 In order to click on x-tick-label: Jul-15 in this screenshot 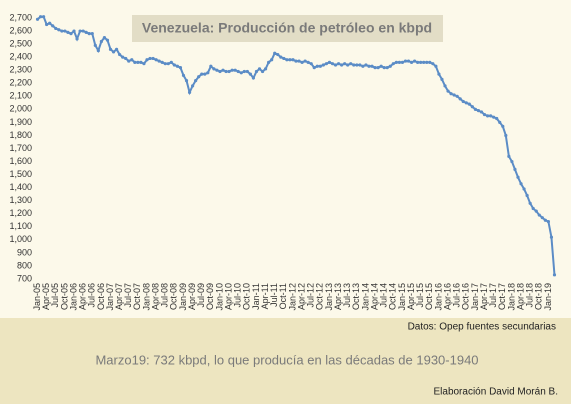, I will do `click(420, 295)`.